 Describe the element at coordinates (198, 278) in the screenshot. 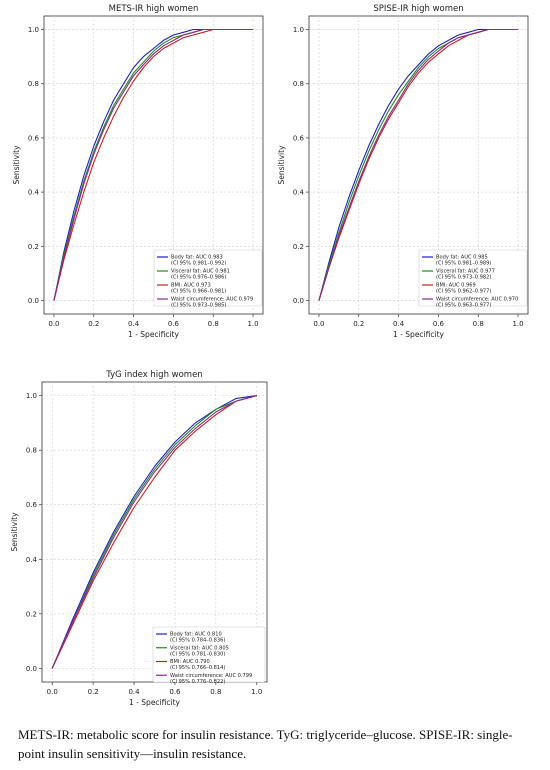

I see `legend-ci: (CI 95% 0.976–0.986)` at that location.